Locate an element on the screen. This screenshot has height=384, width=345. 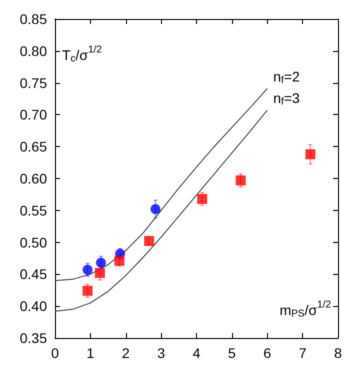
x-tick-label: 4 is located at coordinates (196, 353).